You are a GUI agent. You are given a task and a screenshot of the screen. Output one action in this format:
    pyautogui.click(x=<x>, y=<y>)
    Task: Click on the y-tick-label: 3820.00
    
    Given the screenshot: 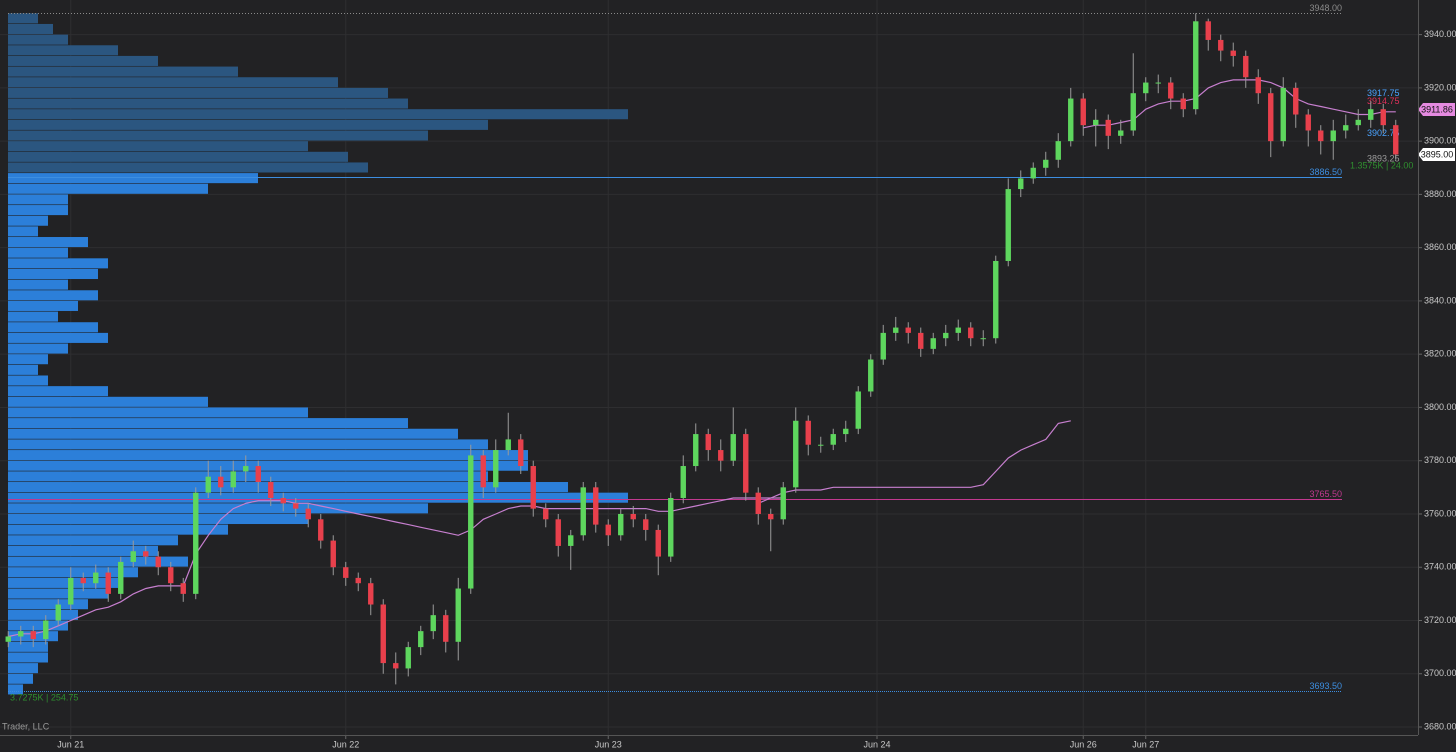 What is the action you would take?
    pyautogui.click(x=1440, y=354)
    